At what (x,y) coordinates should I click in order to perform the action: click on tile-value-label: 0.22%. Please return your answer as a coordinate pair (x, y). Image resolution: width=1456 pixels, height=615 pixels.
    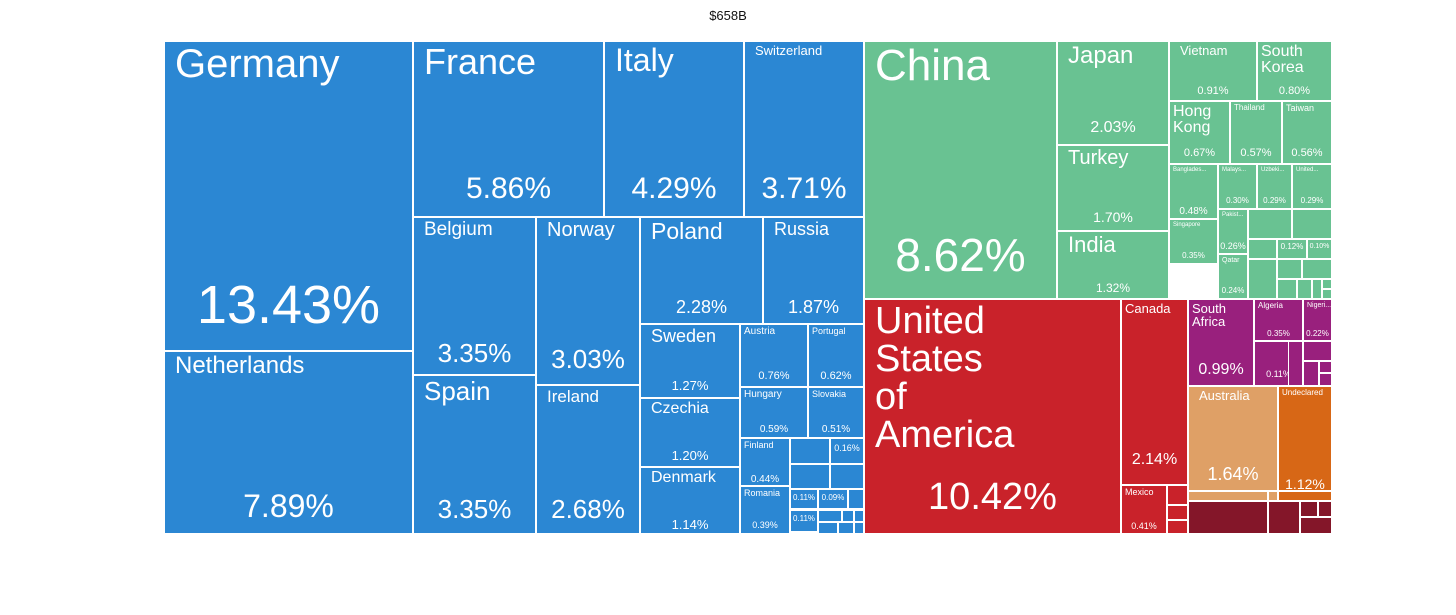
    Looking at the image, I should click on (1317, 333).